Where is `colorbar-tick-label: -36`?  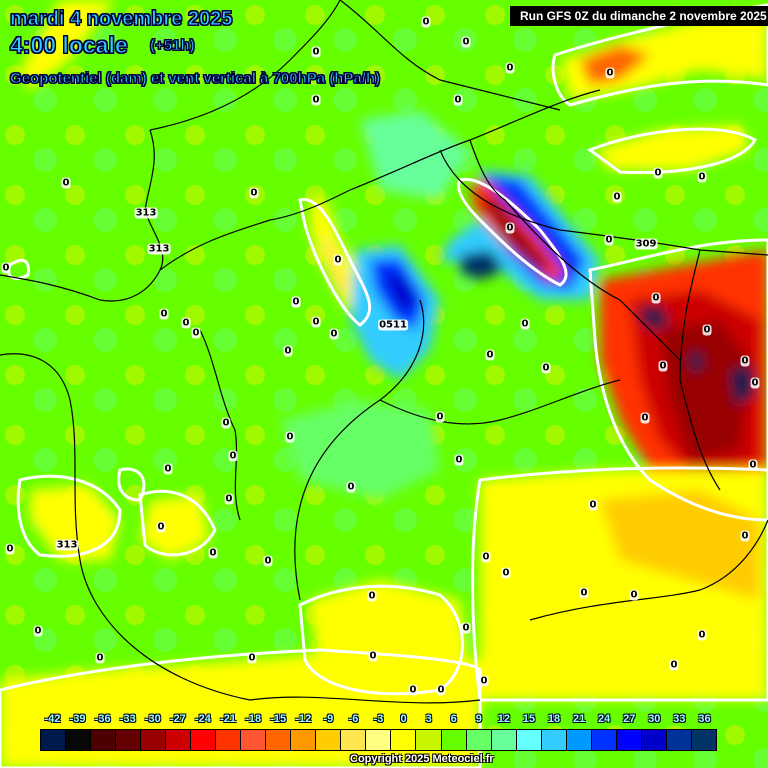
colorbar-tick-label: -36 is located at coordinates (102, 719).